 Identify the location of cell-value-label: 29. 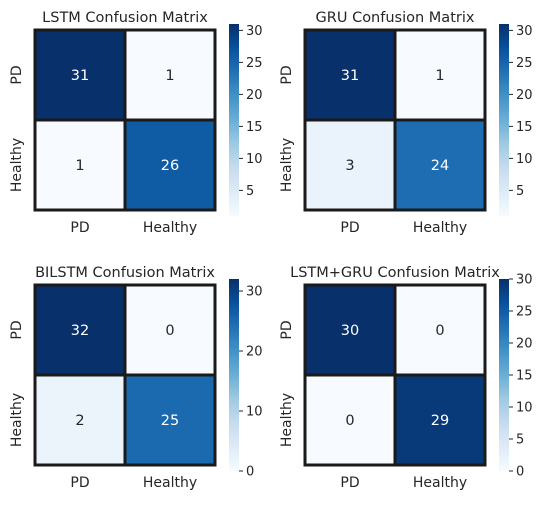
(440, 421).